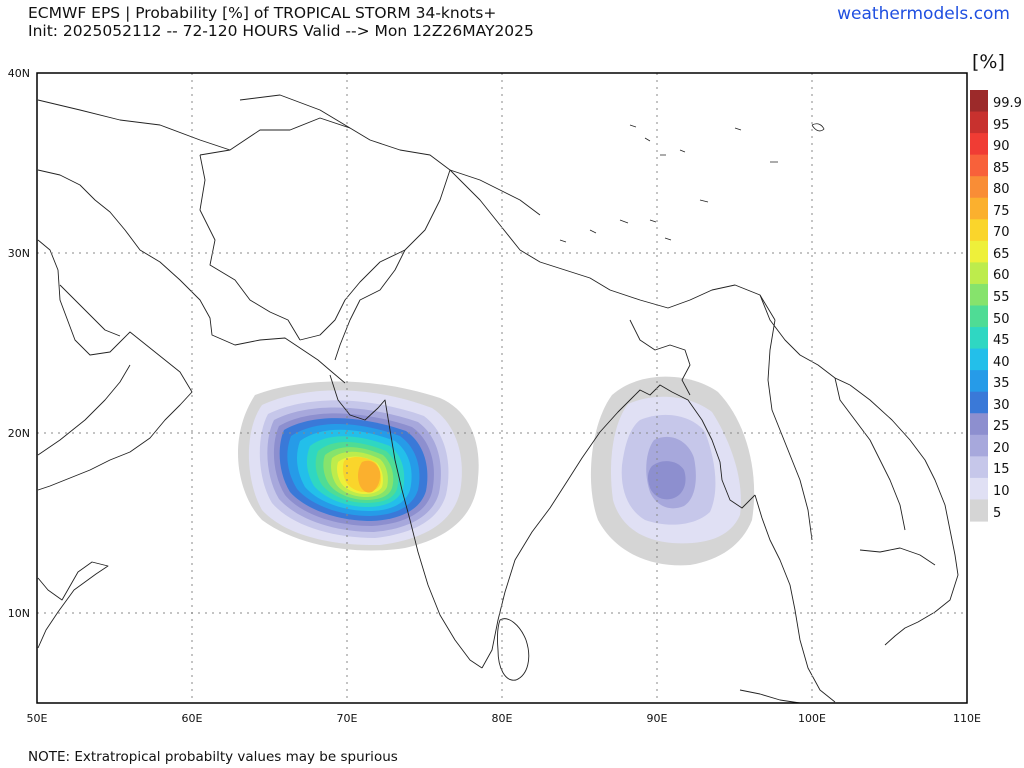 The width and height of the screenshot is (1024, 768). What do you see at coordinates (1001, 168) in the screenshot?
I see `colorbar-label: 85` at bounding box center [1001, 168].